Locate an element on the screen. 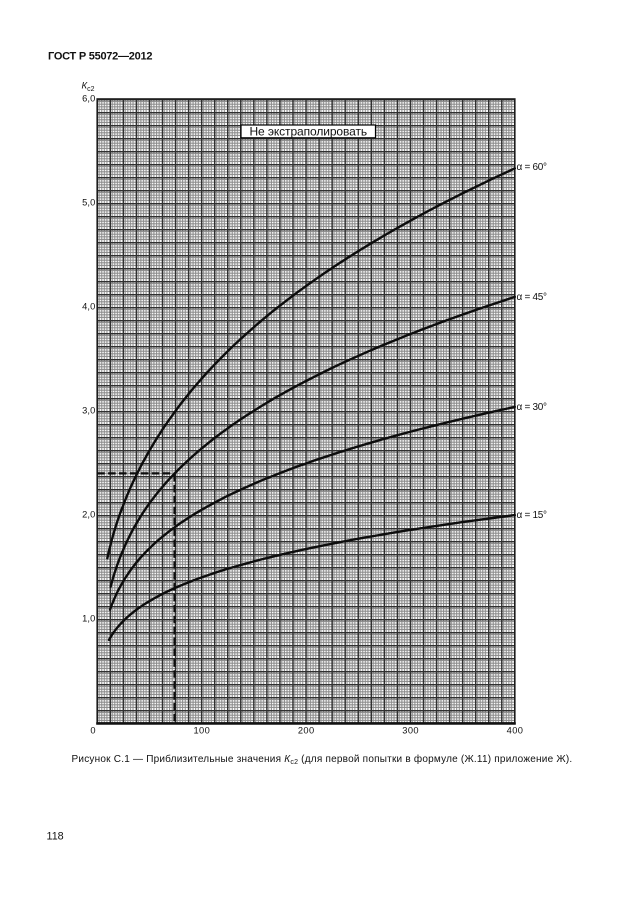 This screenshot has width=630, height=913. svg-text: 6,0 is located at coordinates (88, 99).